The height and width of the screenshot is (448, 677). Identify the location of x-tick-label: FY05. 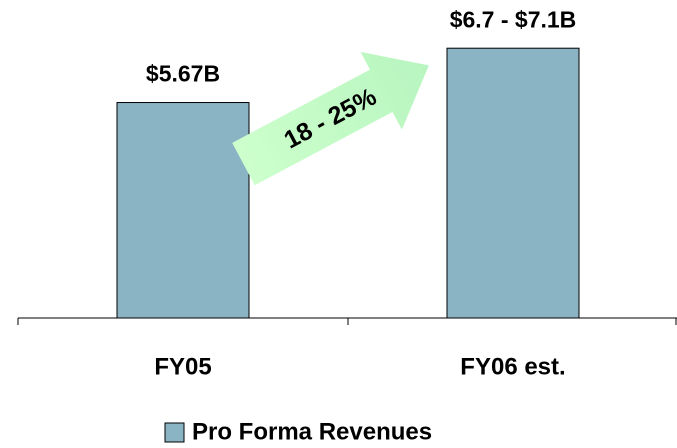
(182, 366).